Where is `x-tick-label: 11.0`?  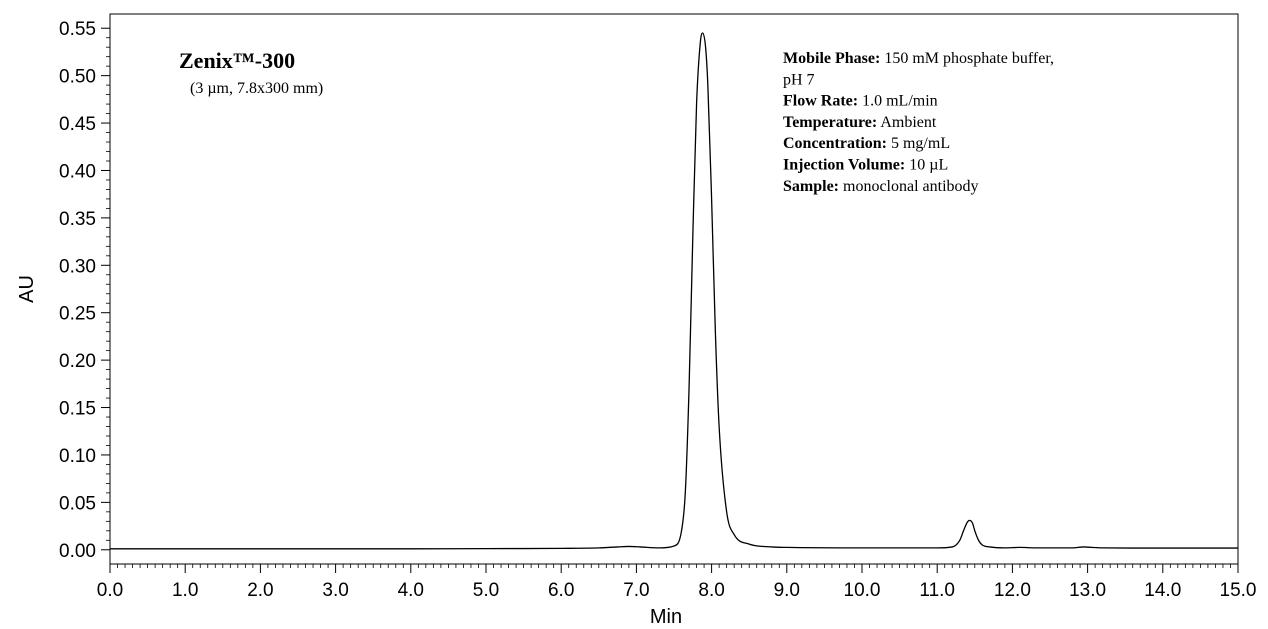
x-tick-label: 11.0 is located at coordinates (937, 590).